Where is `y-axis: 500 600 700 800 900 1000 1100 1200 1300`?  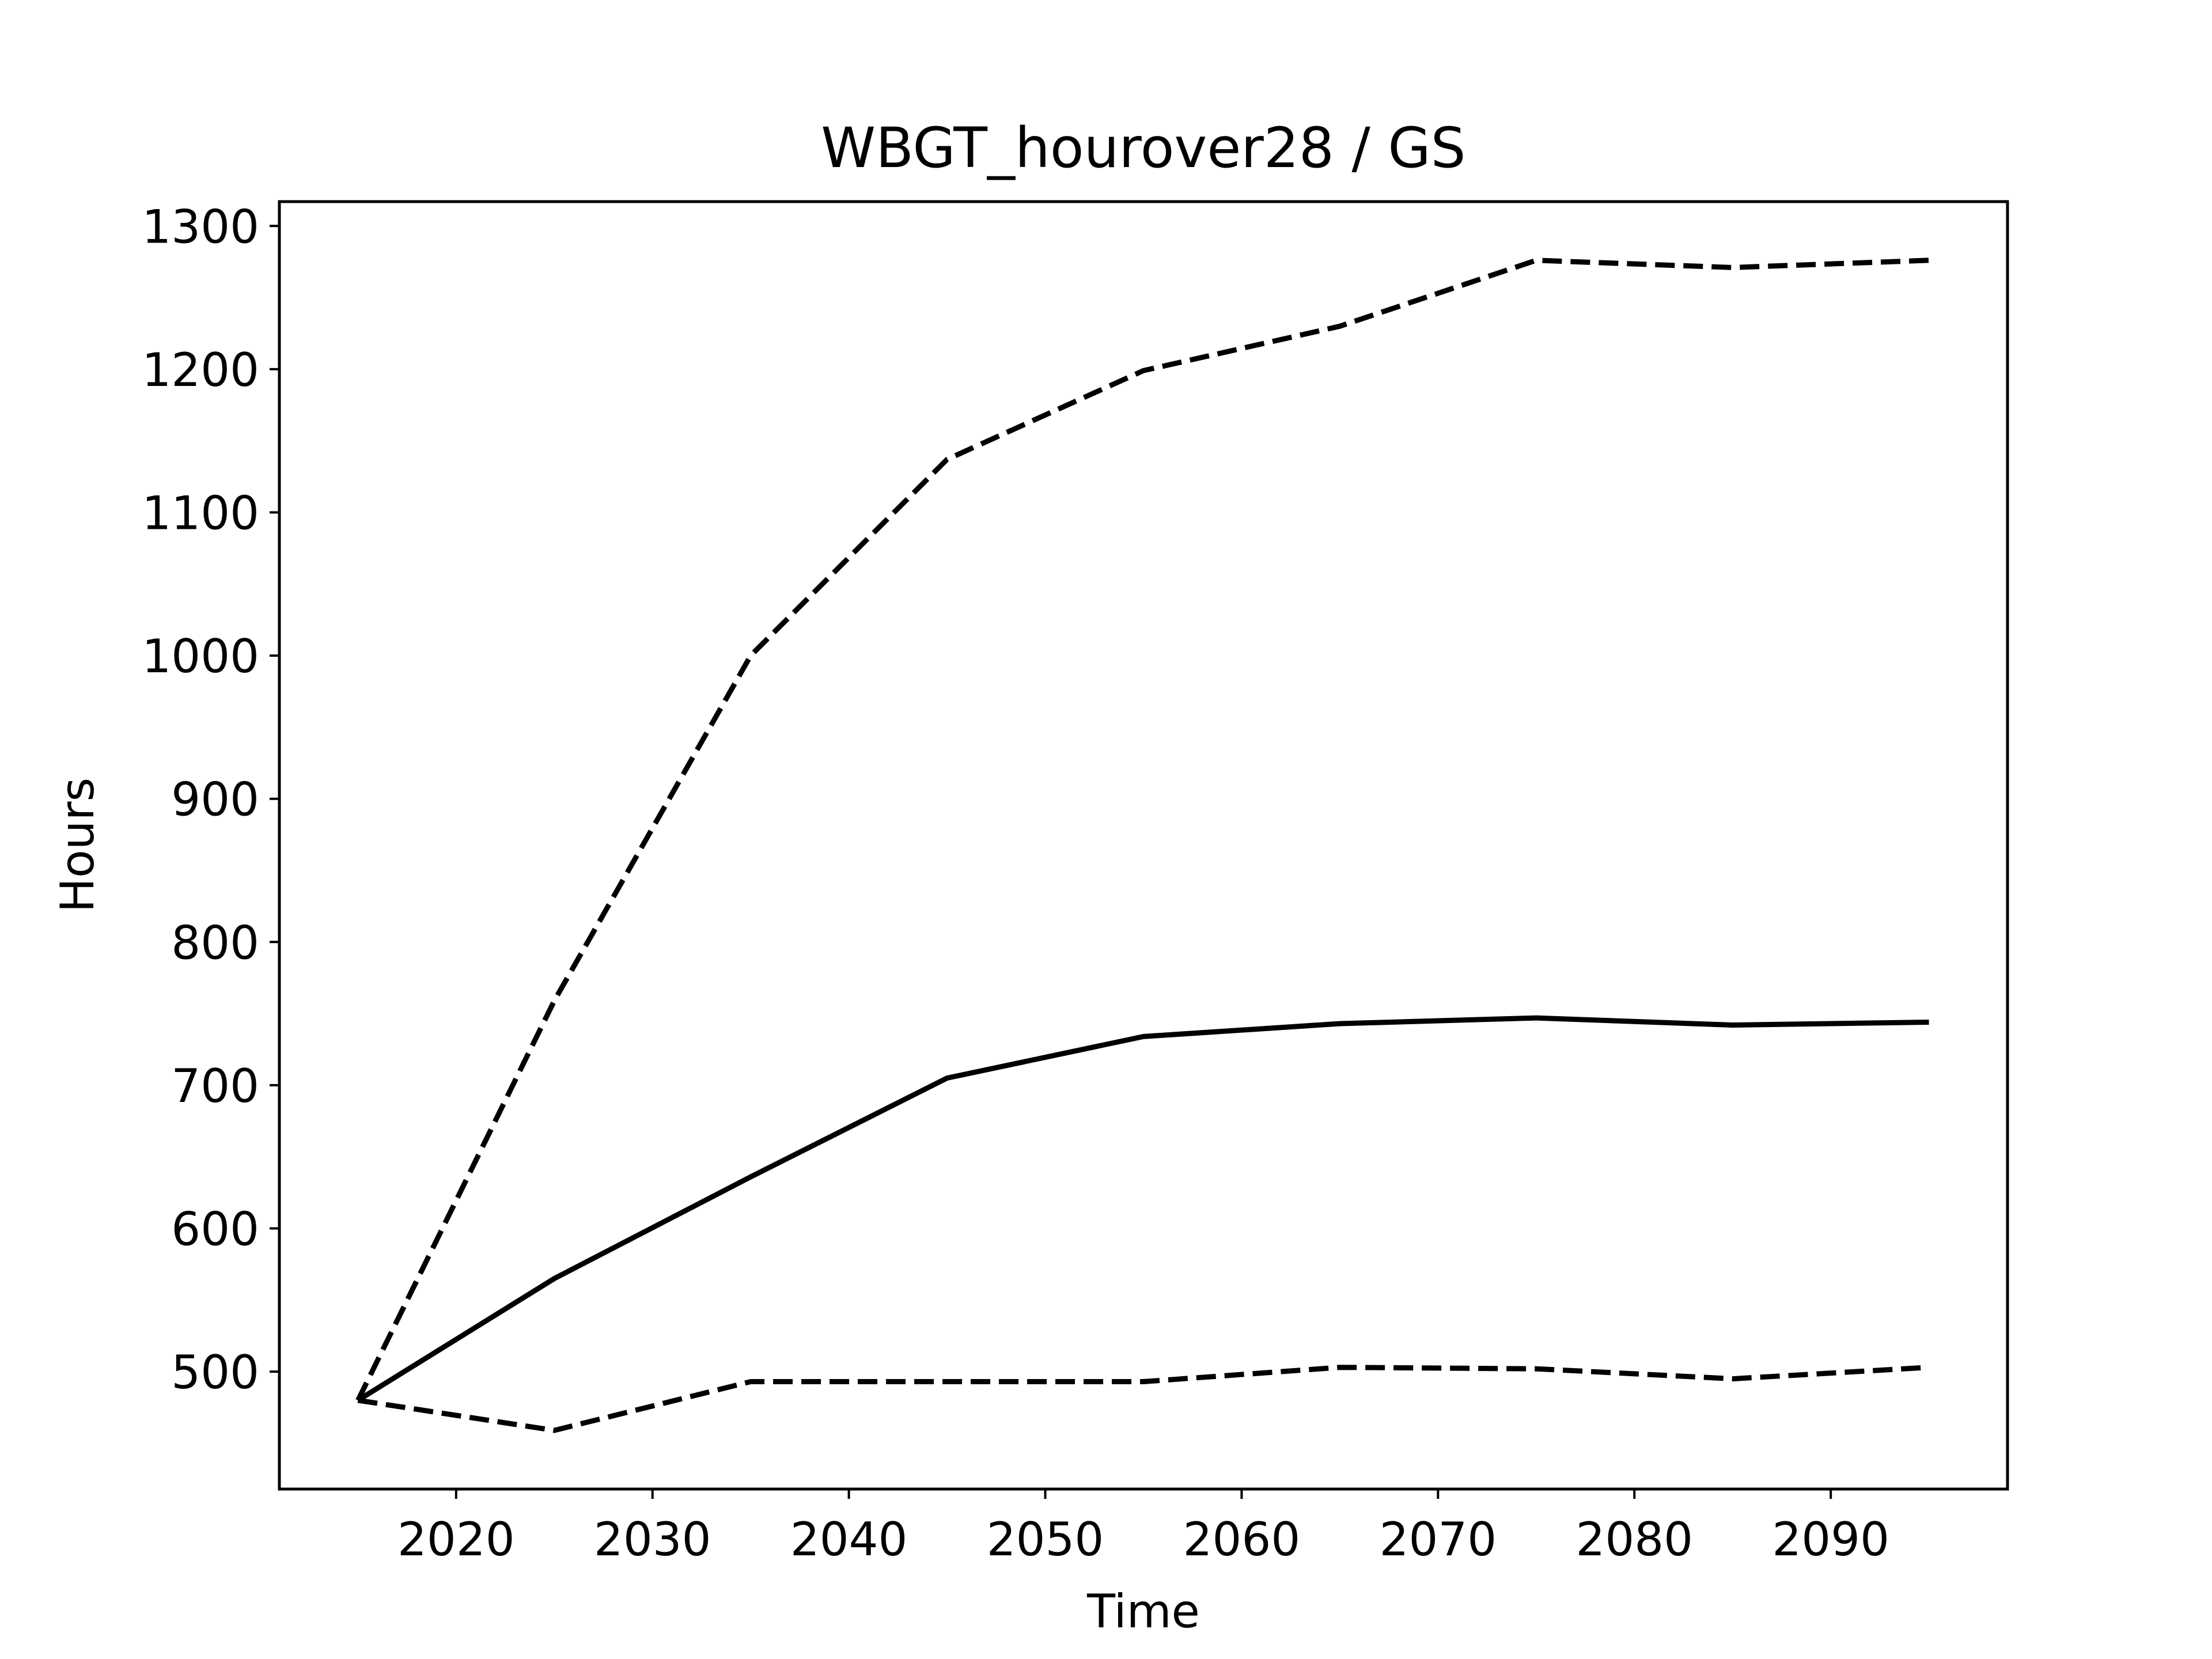 y-axis: 500 600 700 800 900 1000 1100 1200 1300 is located at coordinates (210, 799).